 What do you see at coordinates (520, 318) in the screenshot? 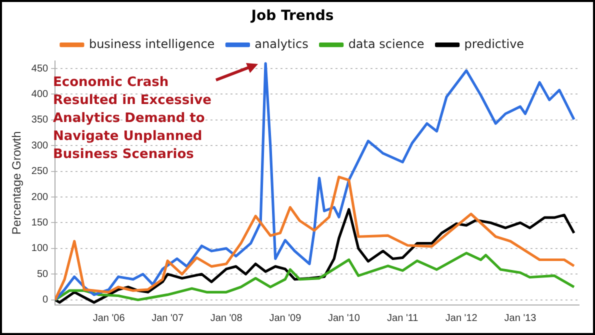
I see `x-tick-label: Jan '13` at bounding box center [520, 318].